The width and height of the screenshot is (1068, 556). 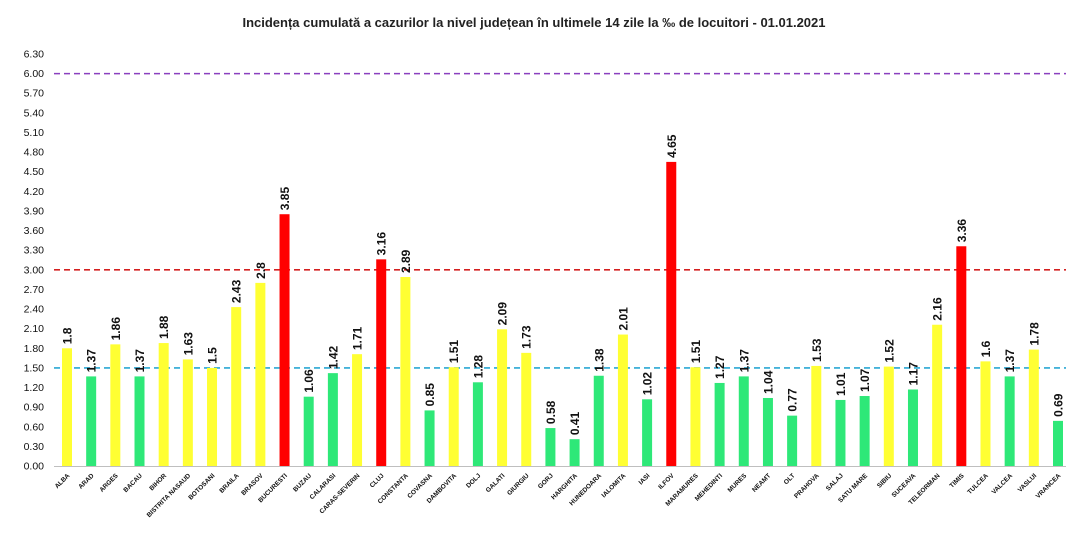 I want to click on x-tick-label: BRAILA, so click(x=229, y=483).